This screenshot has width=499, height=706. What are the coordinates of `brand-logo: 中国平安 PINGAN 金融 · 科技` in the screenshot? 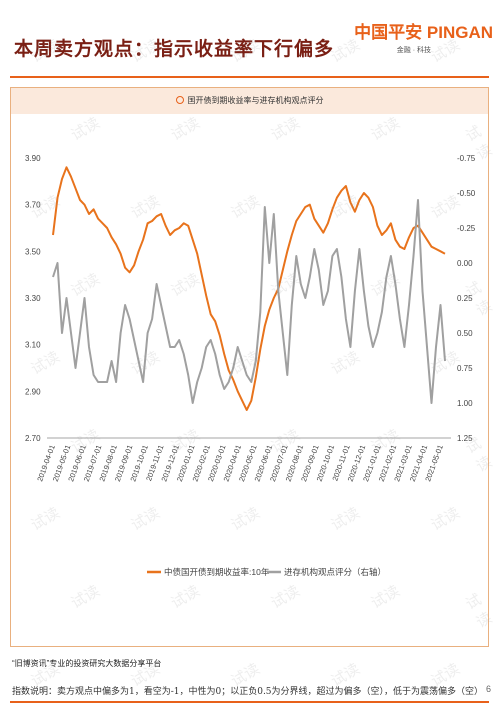 It's located at (423, 36).